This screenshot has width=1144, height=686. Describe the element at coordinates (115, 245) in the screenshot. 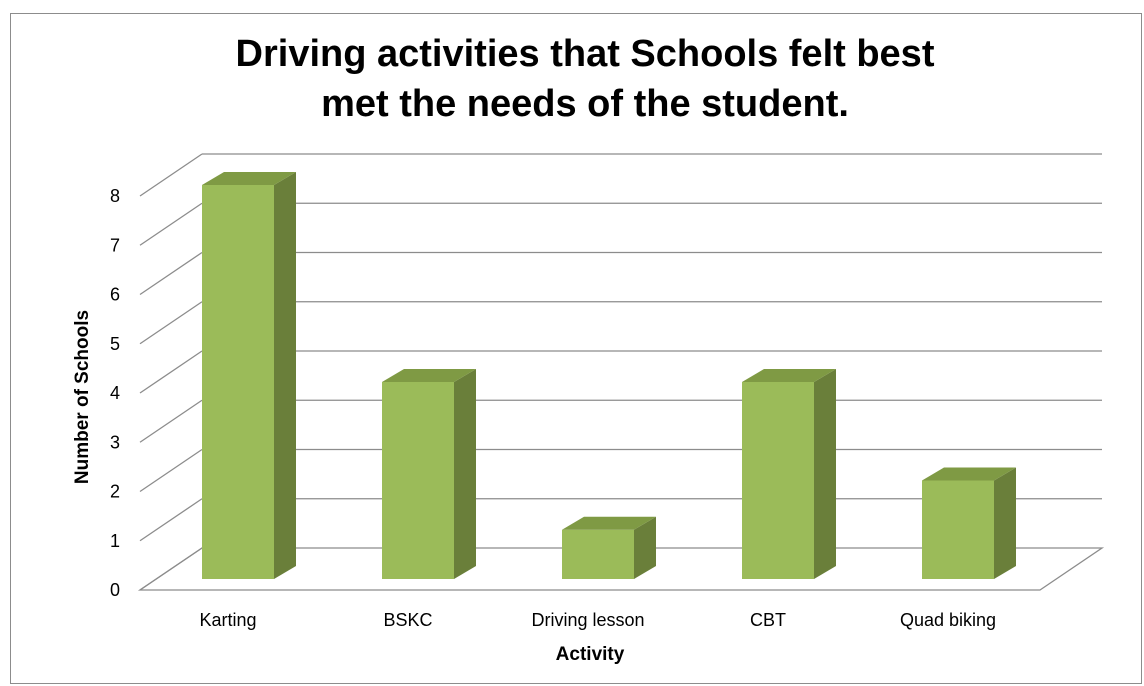

I see `y-tick-label: 7` at that location.